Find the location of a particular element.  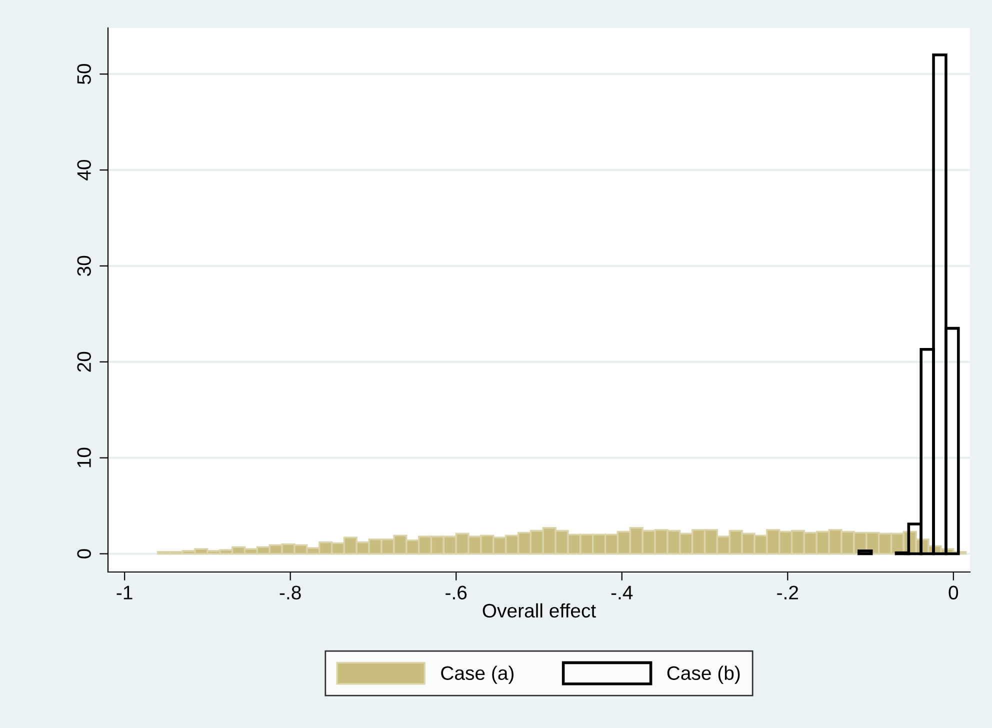

y-tick-label: 50 is located at coordinates (84, 74).